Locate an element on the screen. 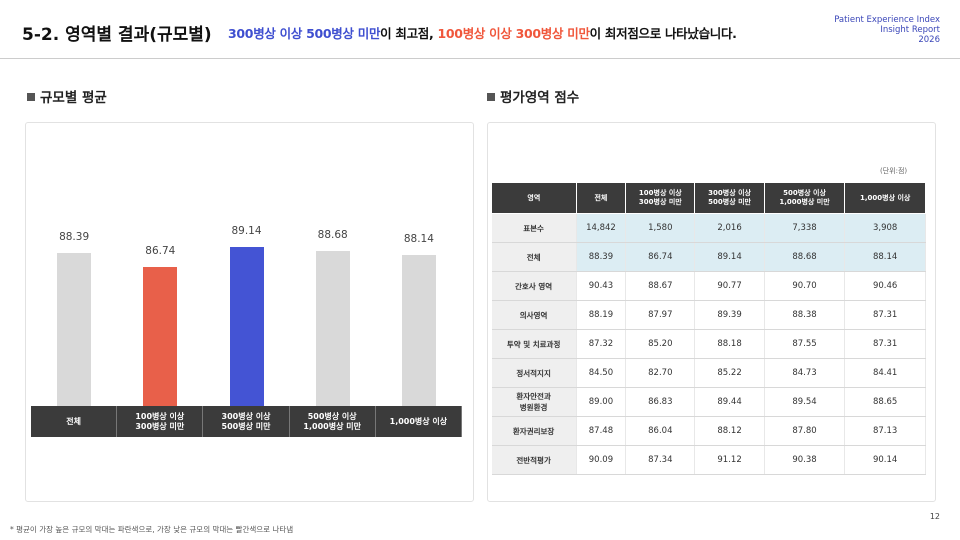  category-label: 100병상 이상 300병상 미만 is located at coordinates (160, 421).